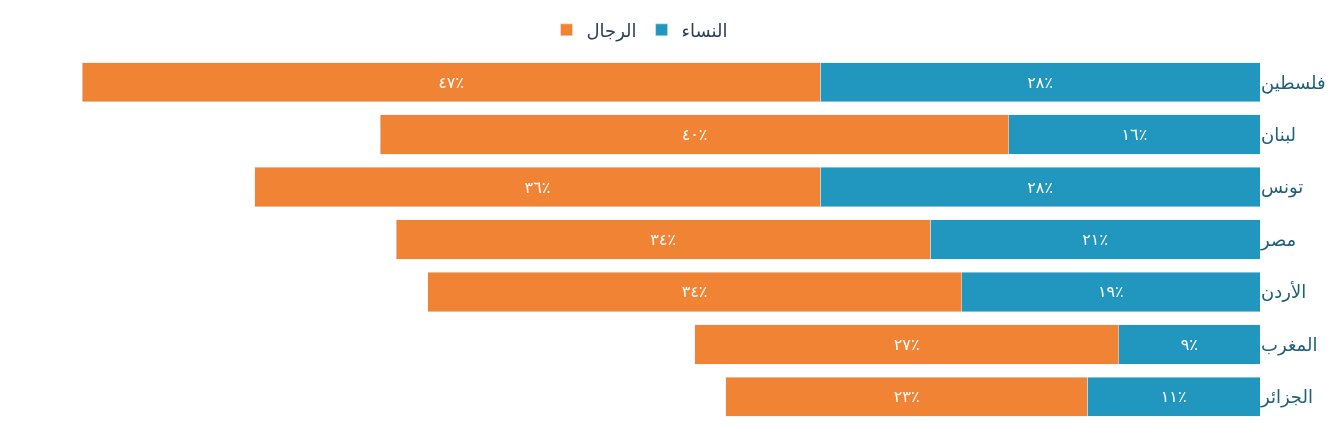 The height and width of the screenshot is (443, 1338). Describe the element at coordinates (451, 82) in the screenshot. I see `data-label: ٤٧٪` at that location.